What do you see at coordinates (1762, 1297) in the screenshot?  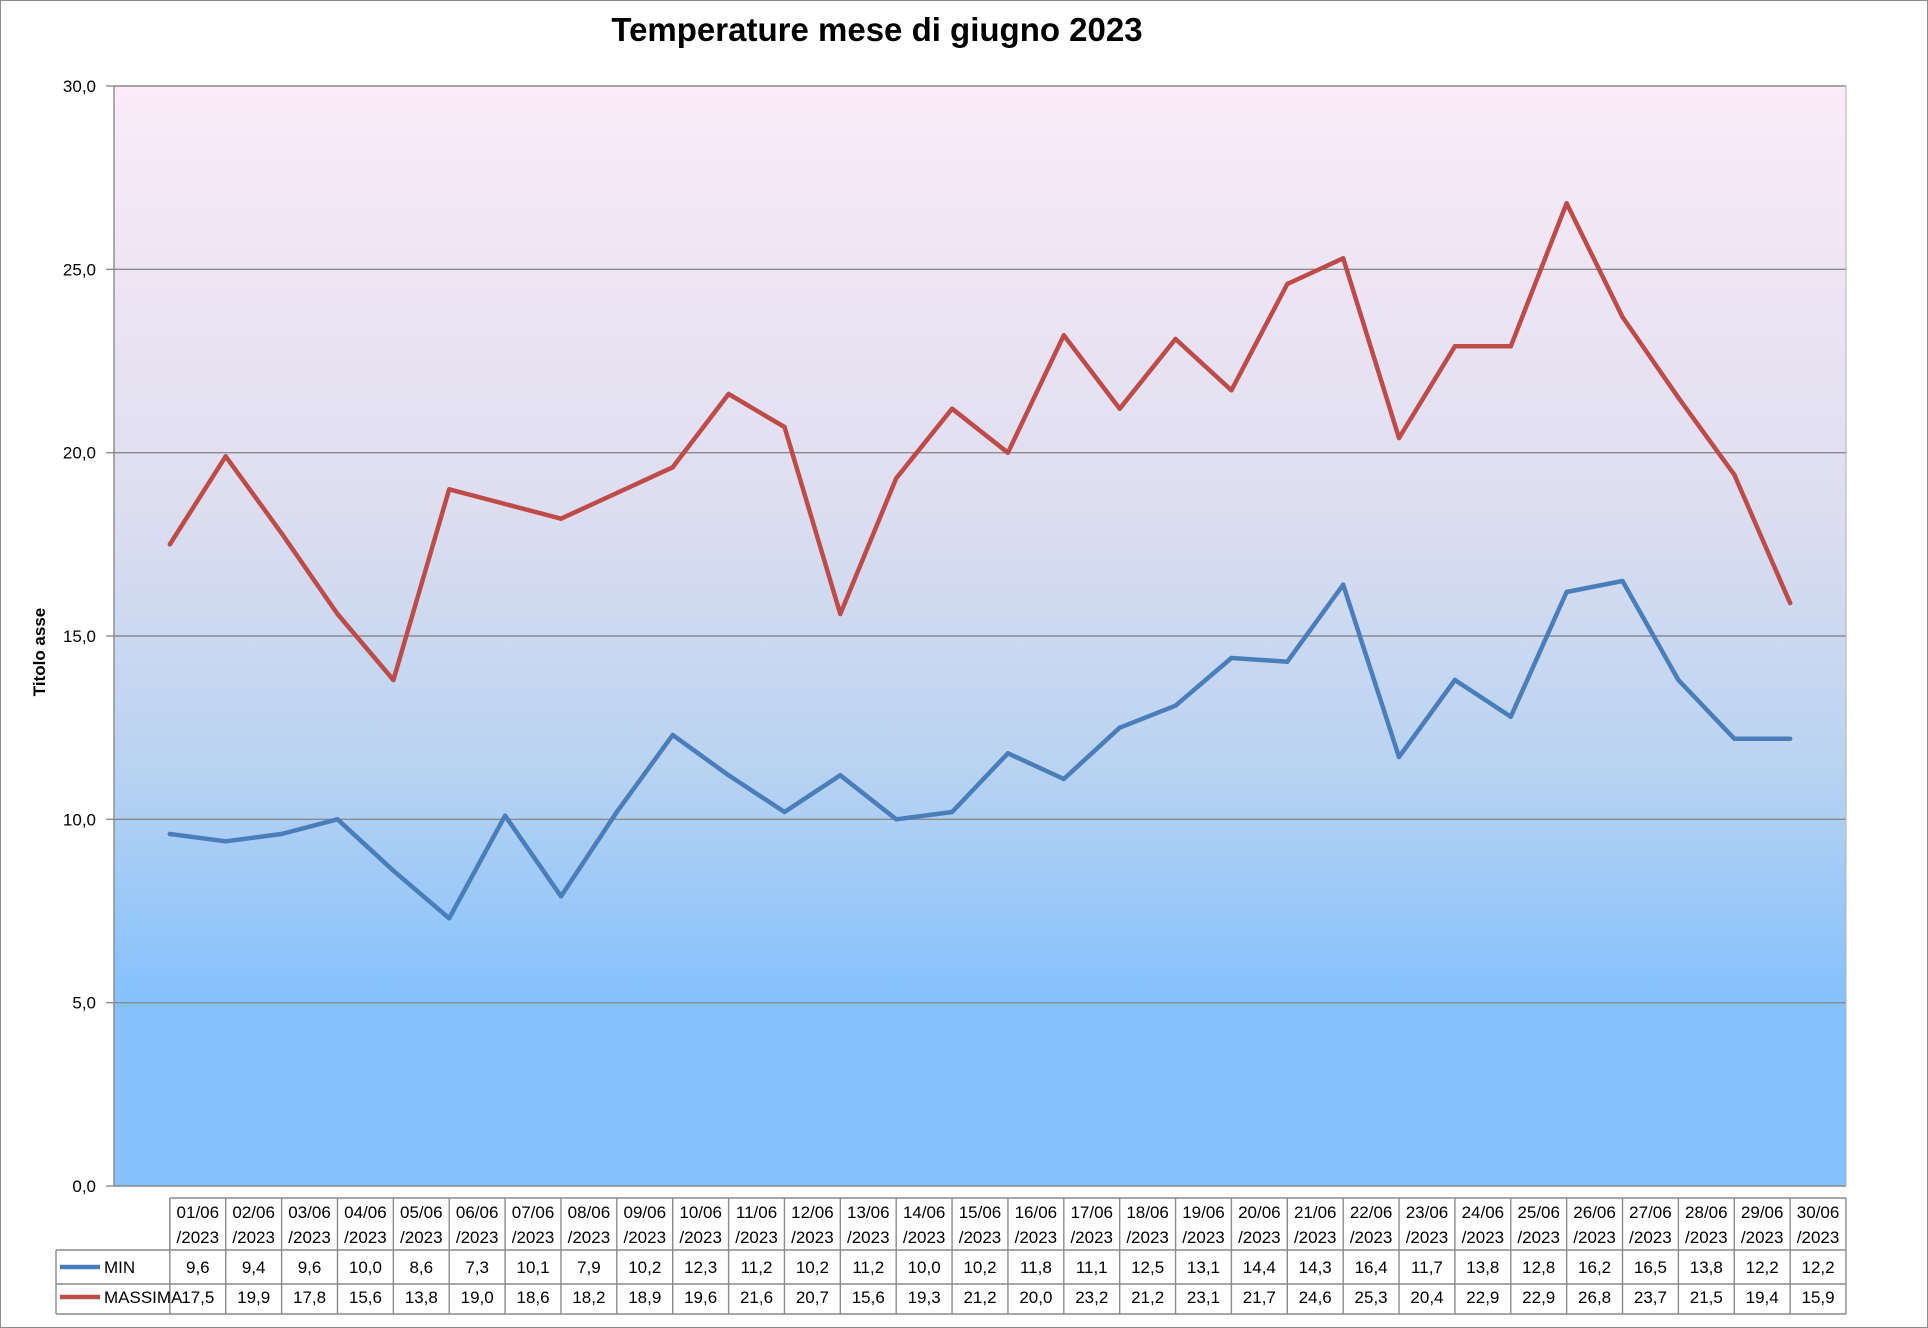 I see `data-label-massima: 19,4` at bounding box center [1762, 1297].